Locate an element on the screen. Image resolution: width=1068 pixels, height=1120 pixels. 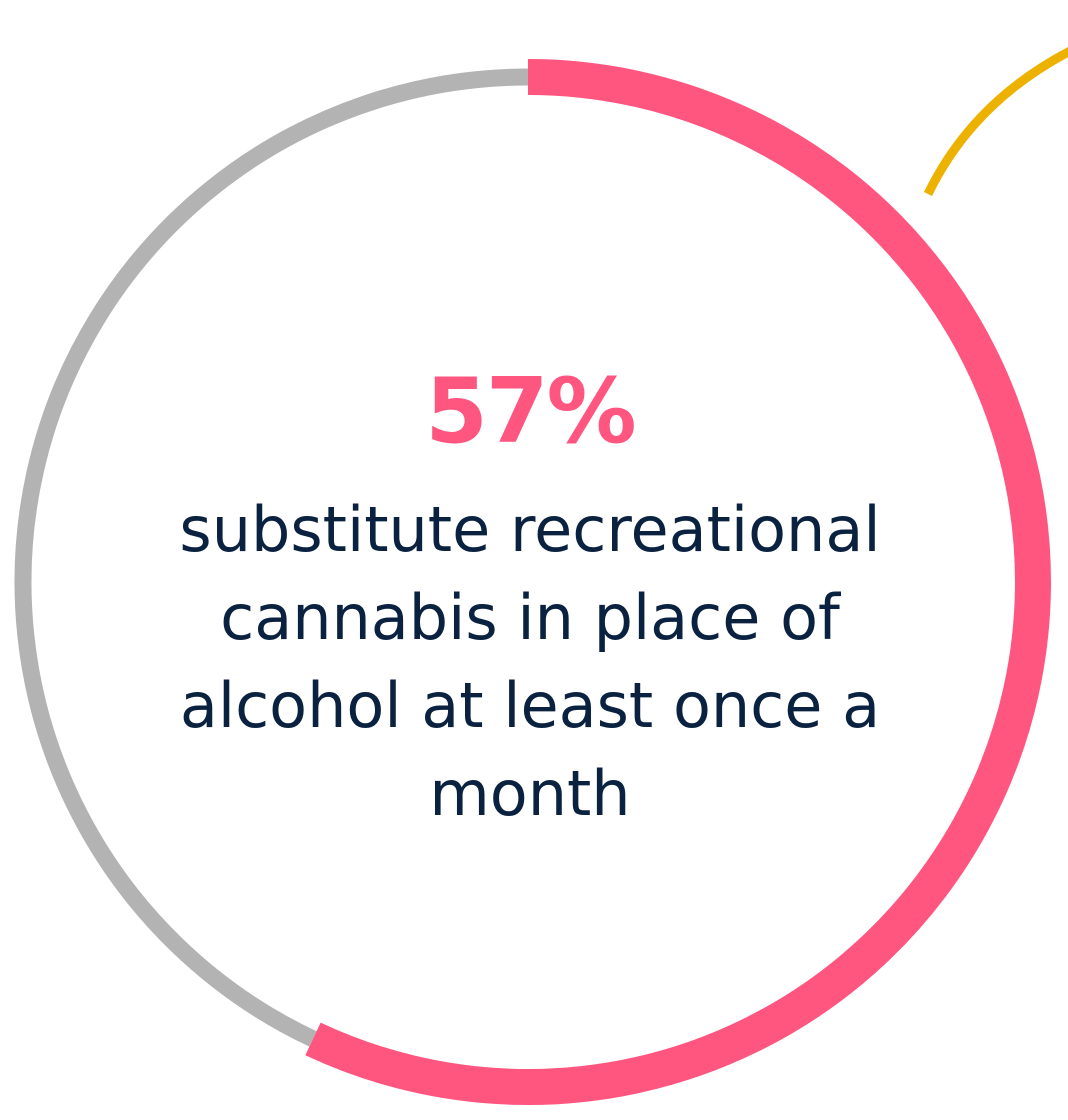
stat-value: 57% is located at coordinates (530, 411).